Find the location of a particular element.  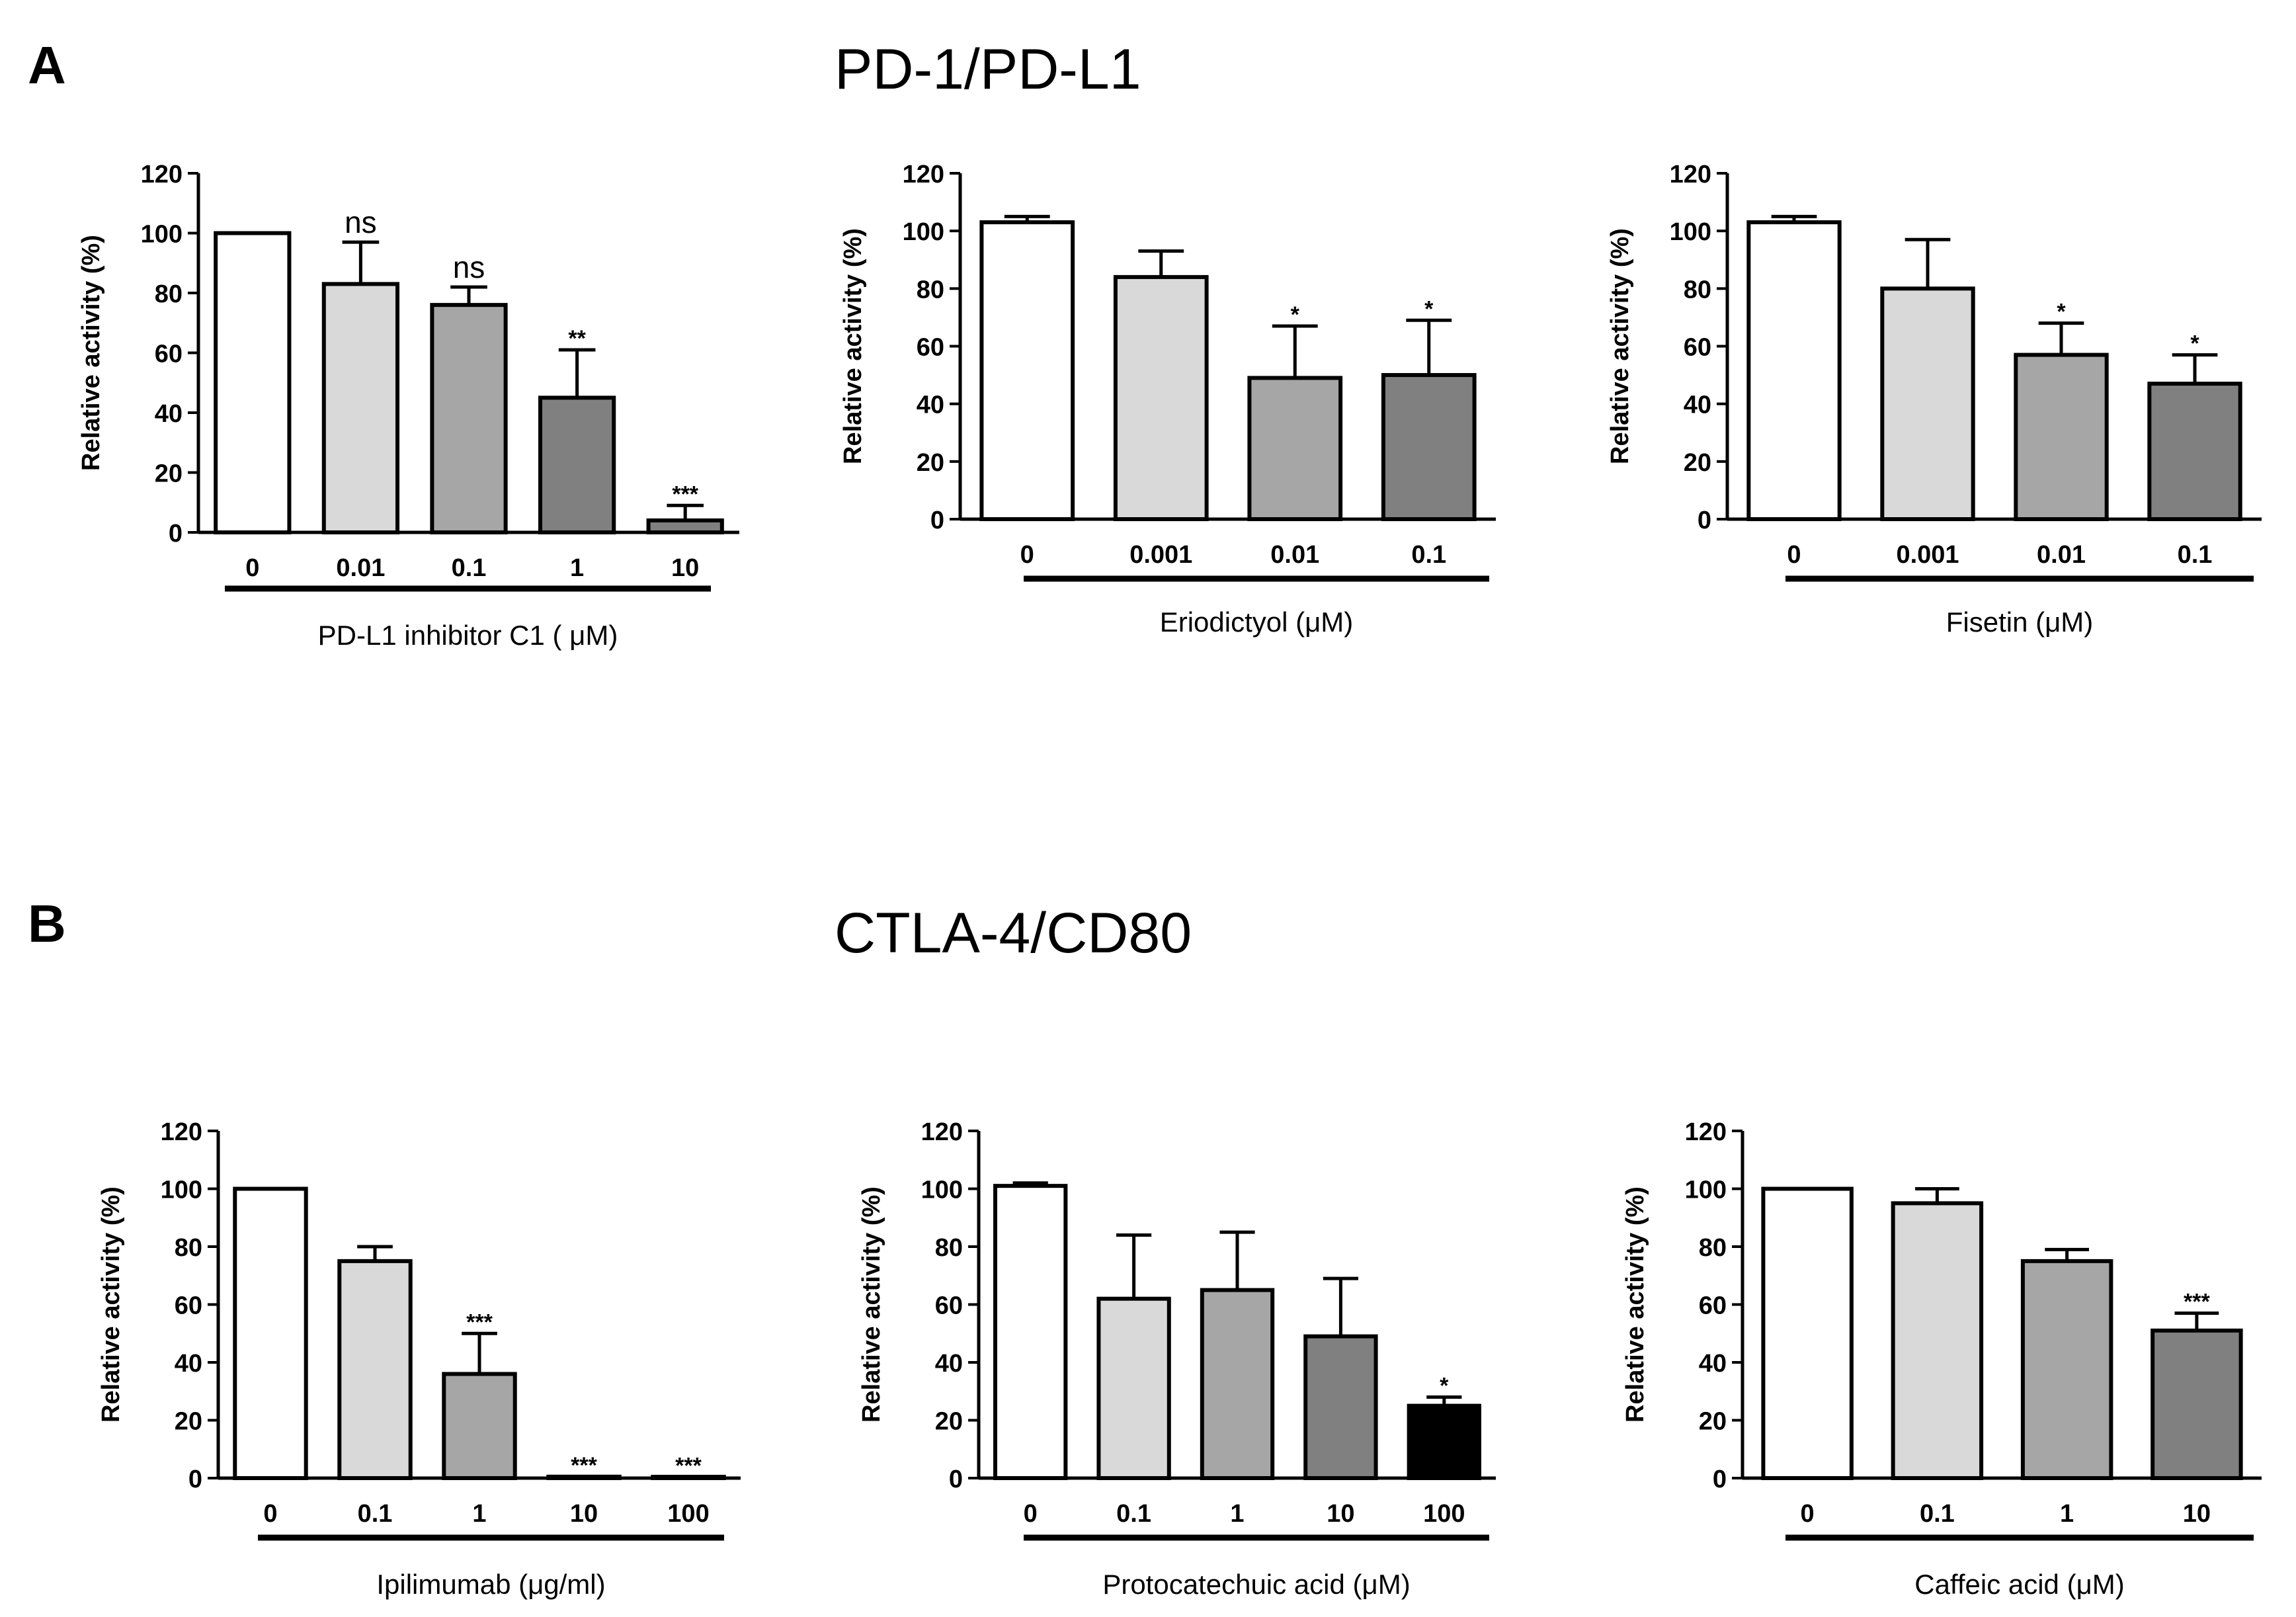

x-axis-label: Ipilimumab (μg/ml) is located at coordinates (490, 1584).